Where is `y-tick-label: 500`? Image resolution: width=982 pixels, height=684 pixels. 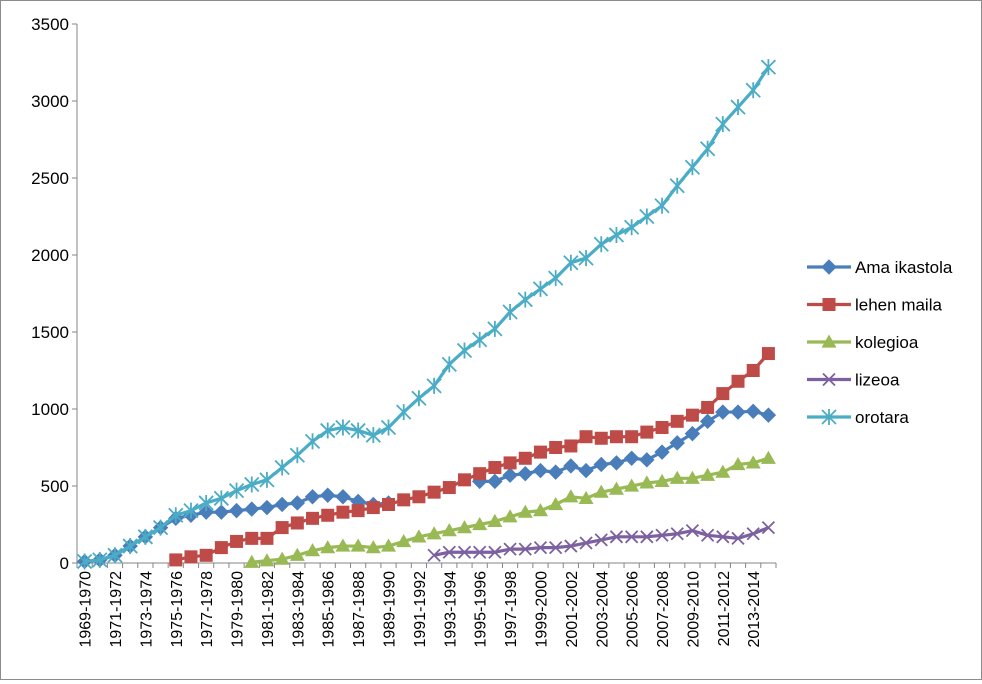
y-tick-label: 500 is located at coordinates (55, 486).